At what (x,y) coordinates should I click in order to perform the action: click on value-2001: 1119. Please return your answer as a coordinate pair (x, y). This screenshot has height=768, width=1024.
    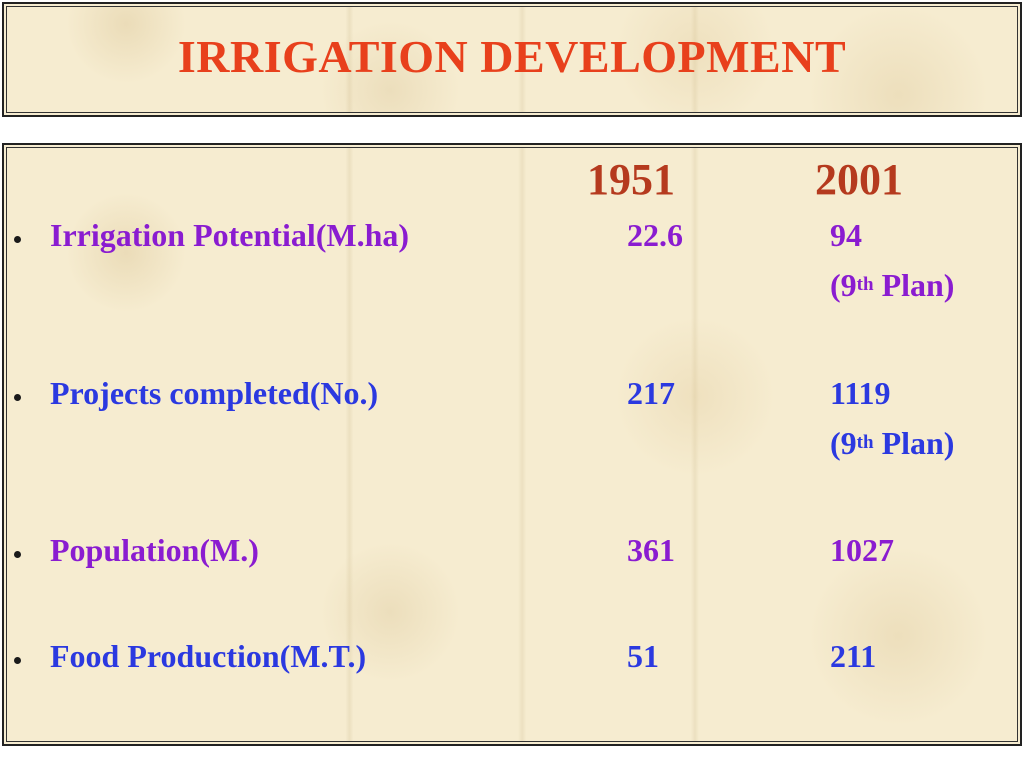
    Looking at the image, I should click on (860, 393).